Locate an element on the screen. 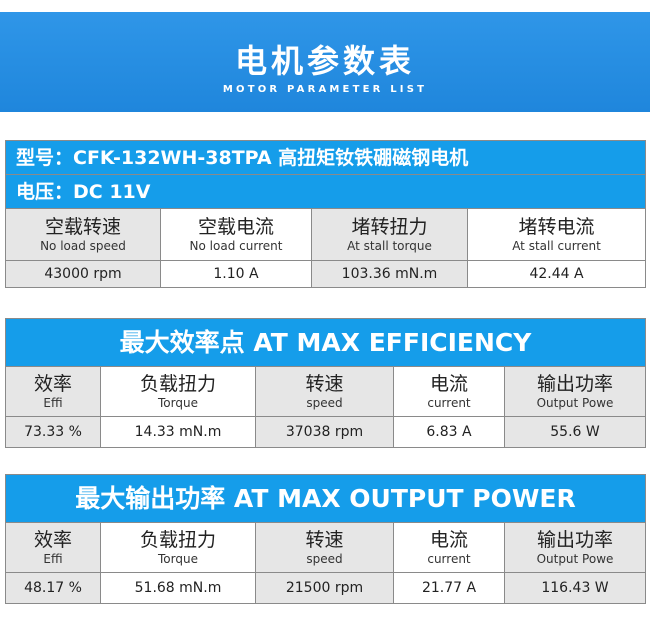 Image resolution: width=650 pixels, height=620 pixels. value-cell: 48.17 % is located at coordinates (53, 588).